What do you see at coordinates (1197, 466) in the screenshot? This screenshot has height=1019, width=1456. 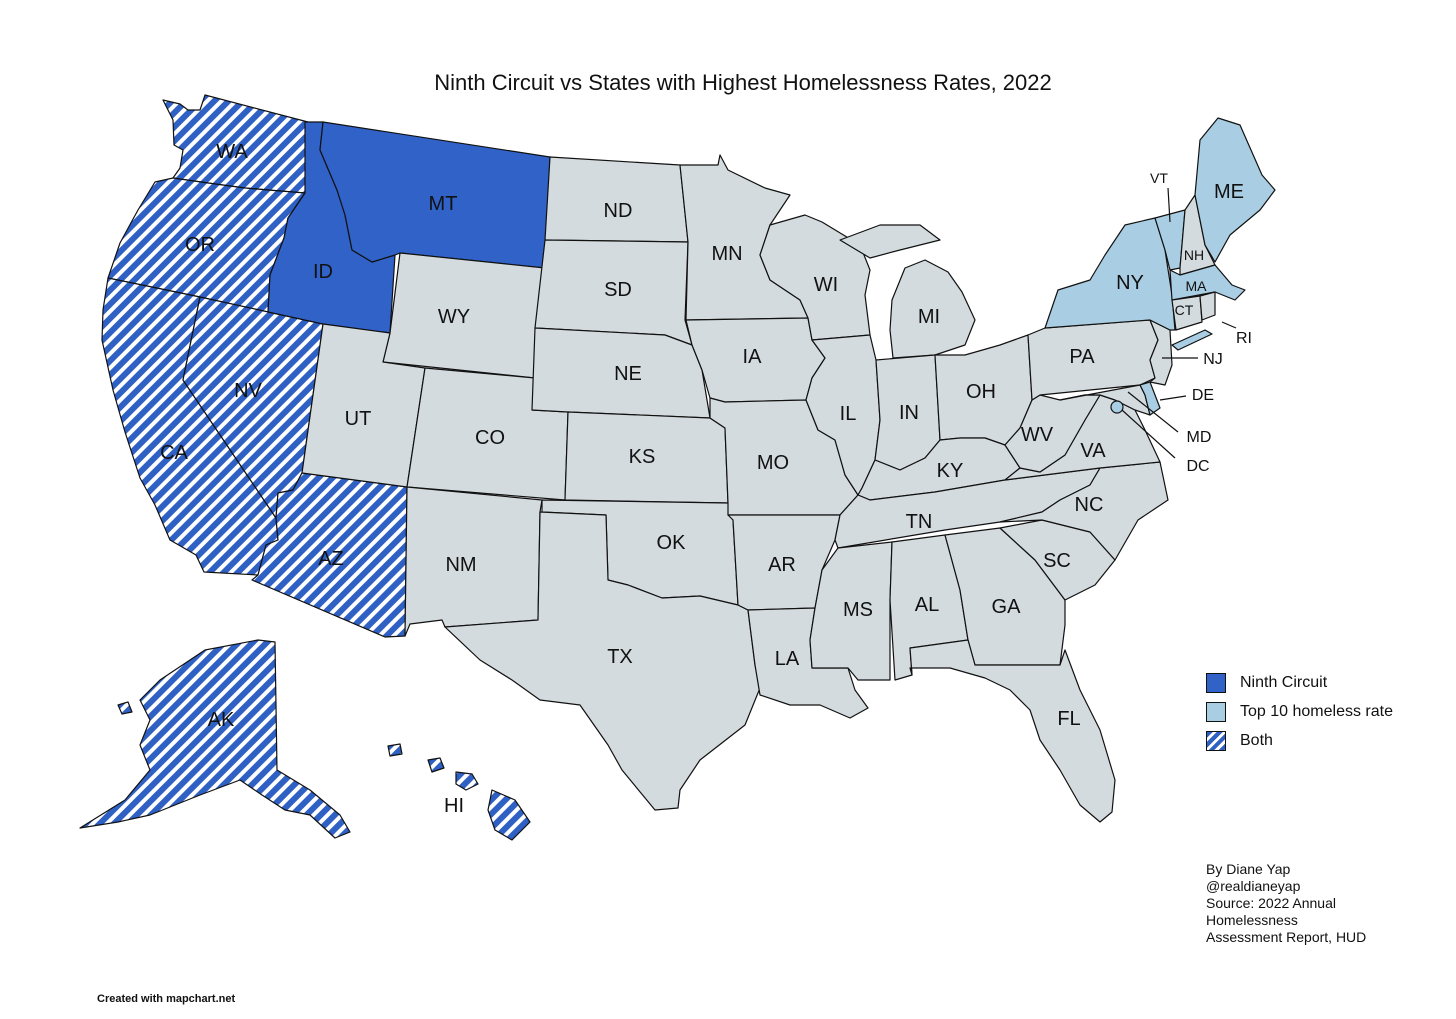 I see `label-dc: DC` at bounding box center [1197, 466].